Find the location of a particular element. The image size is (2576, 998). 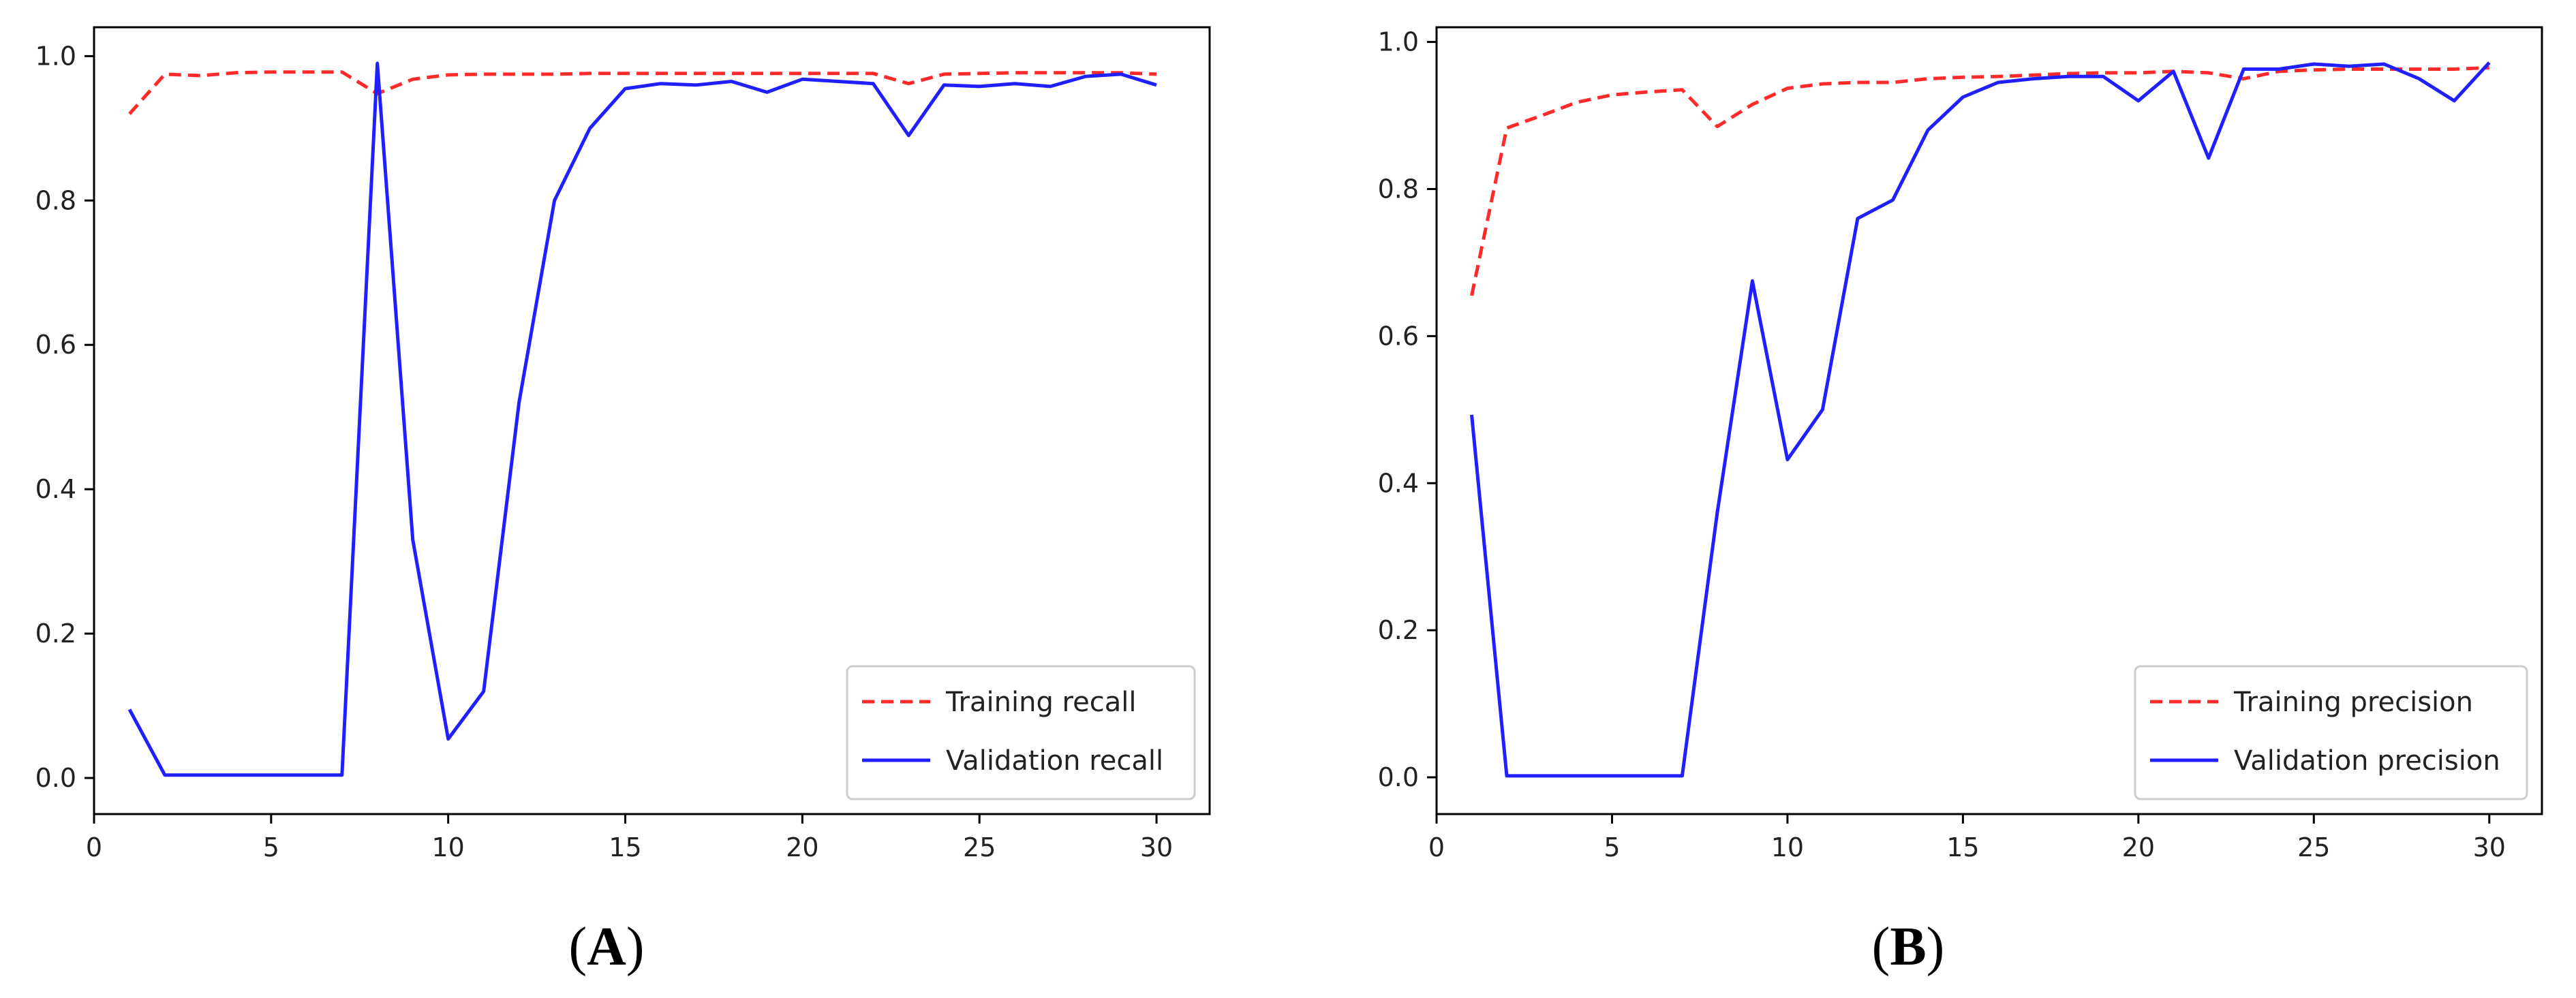

y-tick-label: 0.2 is located at coordinates (56, 634).